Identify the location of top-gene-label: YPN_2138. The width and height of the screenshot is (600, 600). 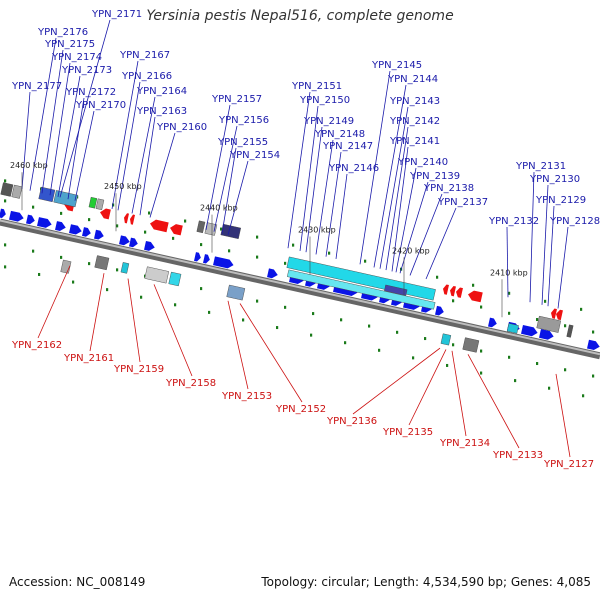
(448, 188).